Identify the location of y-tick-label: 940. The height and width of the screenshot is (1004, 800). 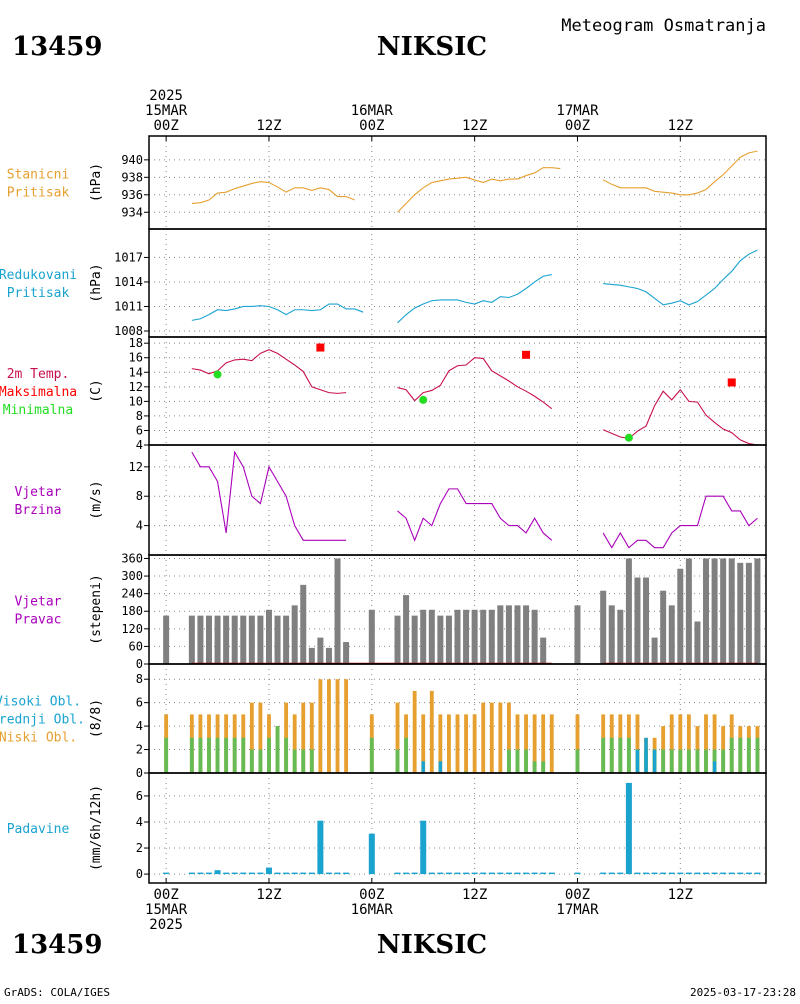
(132, 160).